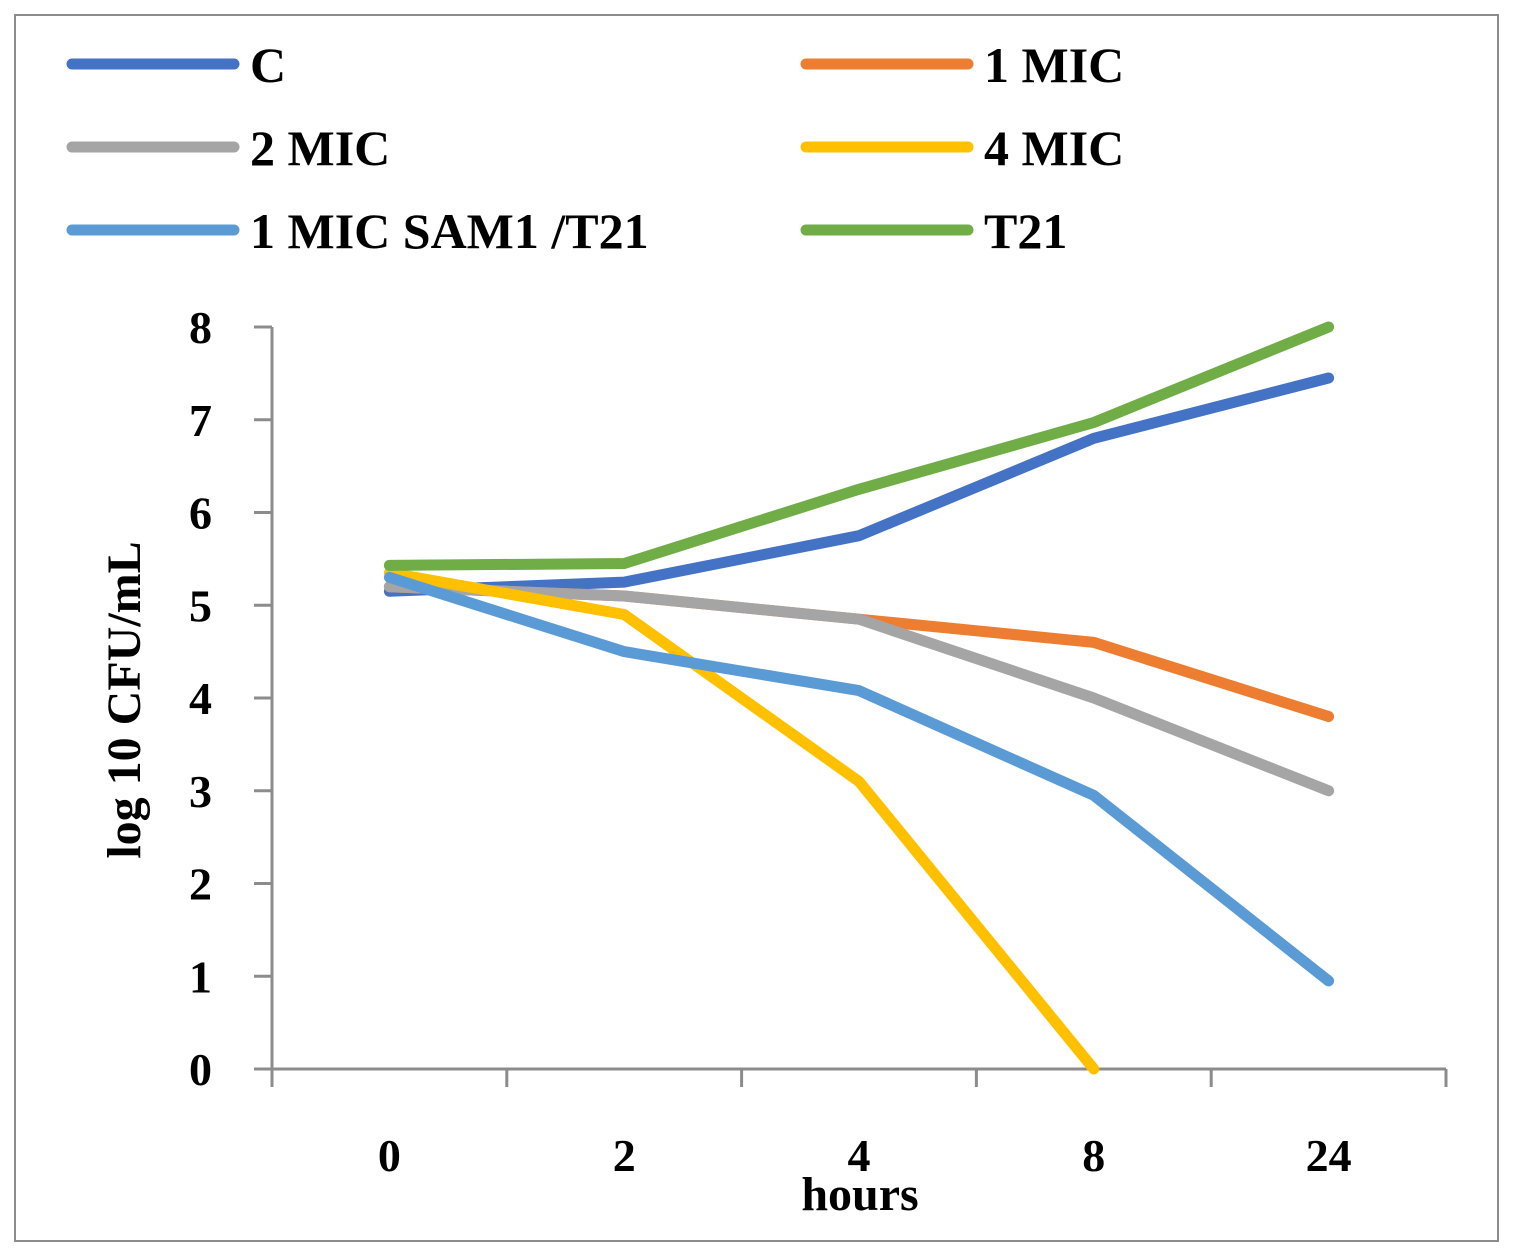 The height and width of the screenshot is (1260, 1517). Describe the element at coordinates (859, 1155) in the screenshot. I see `x-tick-label: 4` at that location.